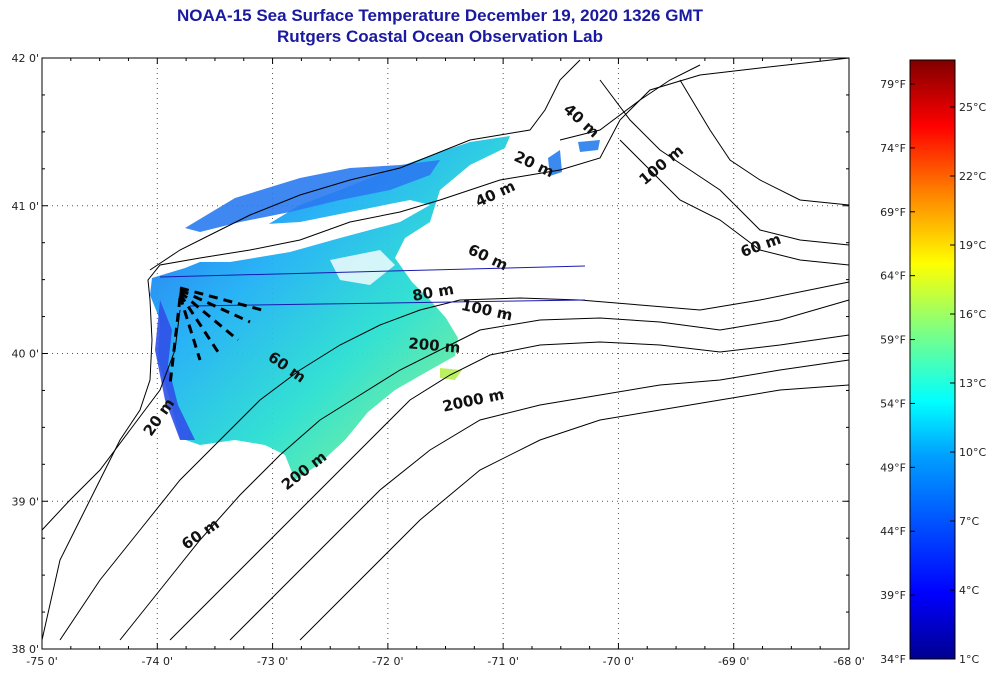 The width and height of the screenshot is (992, 688). Describe the element at coordinates (849, 661) in the screenshot. I see `lon-tick-label: -68 0'` at that location.